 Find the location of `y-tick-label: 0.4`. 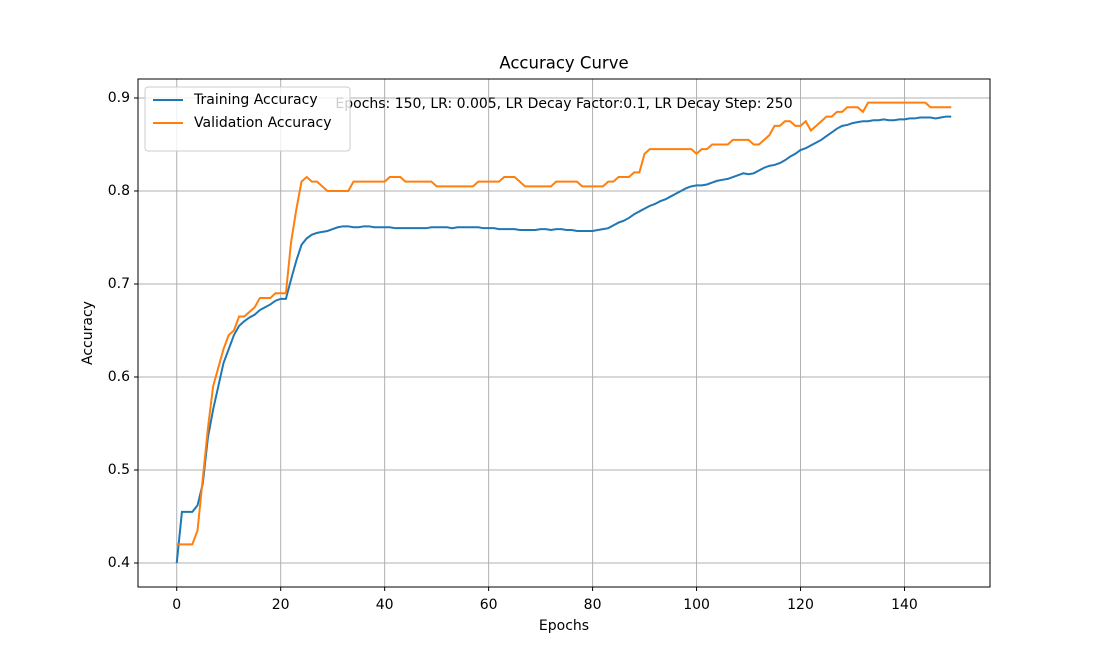

y-tick-label: 0.4 is located at coordinates (119, 563).